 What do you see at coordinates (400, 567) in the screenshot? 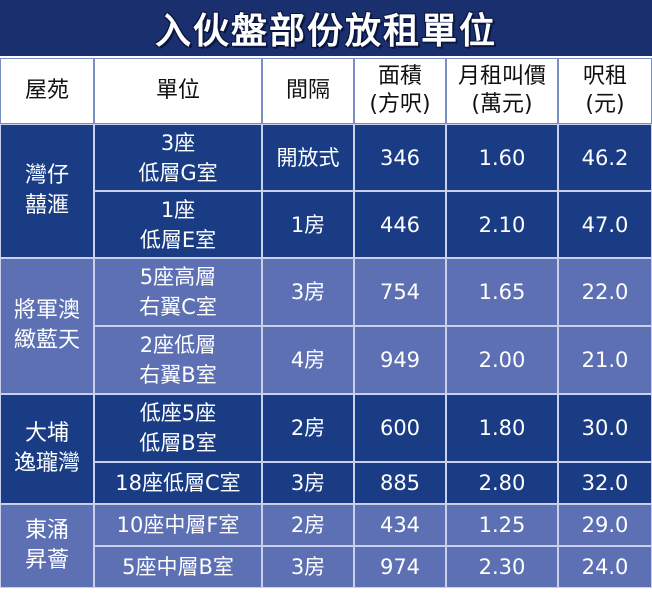
I see `area-cell: 974` at bounding box center [400, 567].